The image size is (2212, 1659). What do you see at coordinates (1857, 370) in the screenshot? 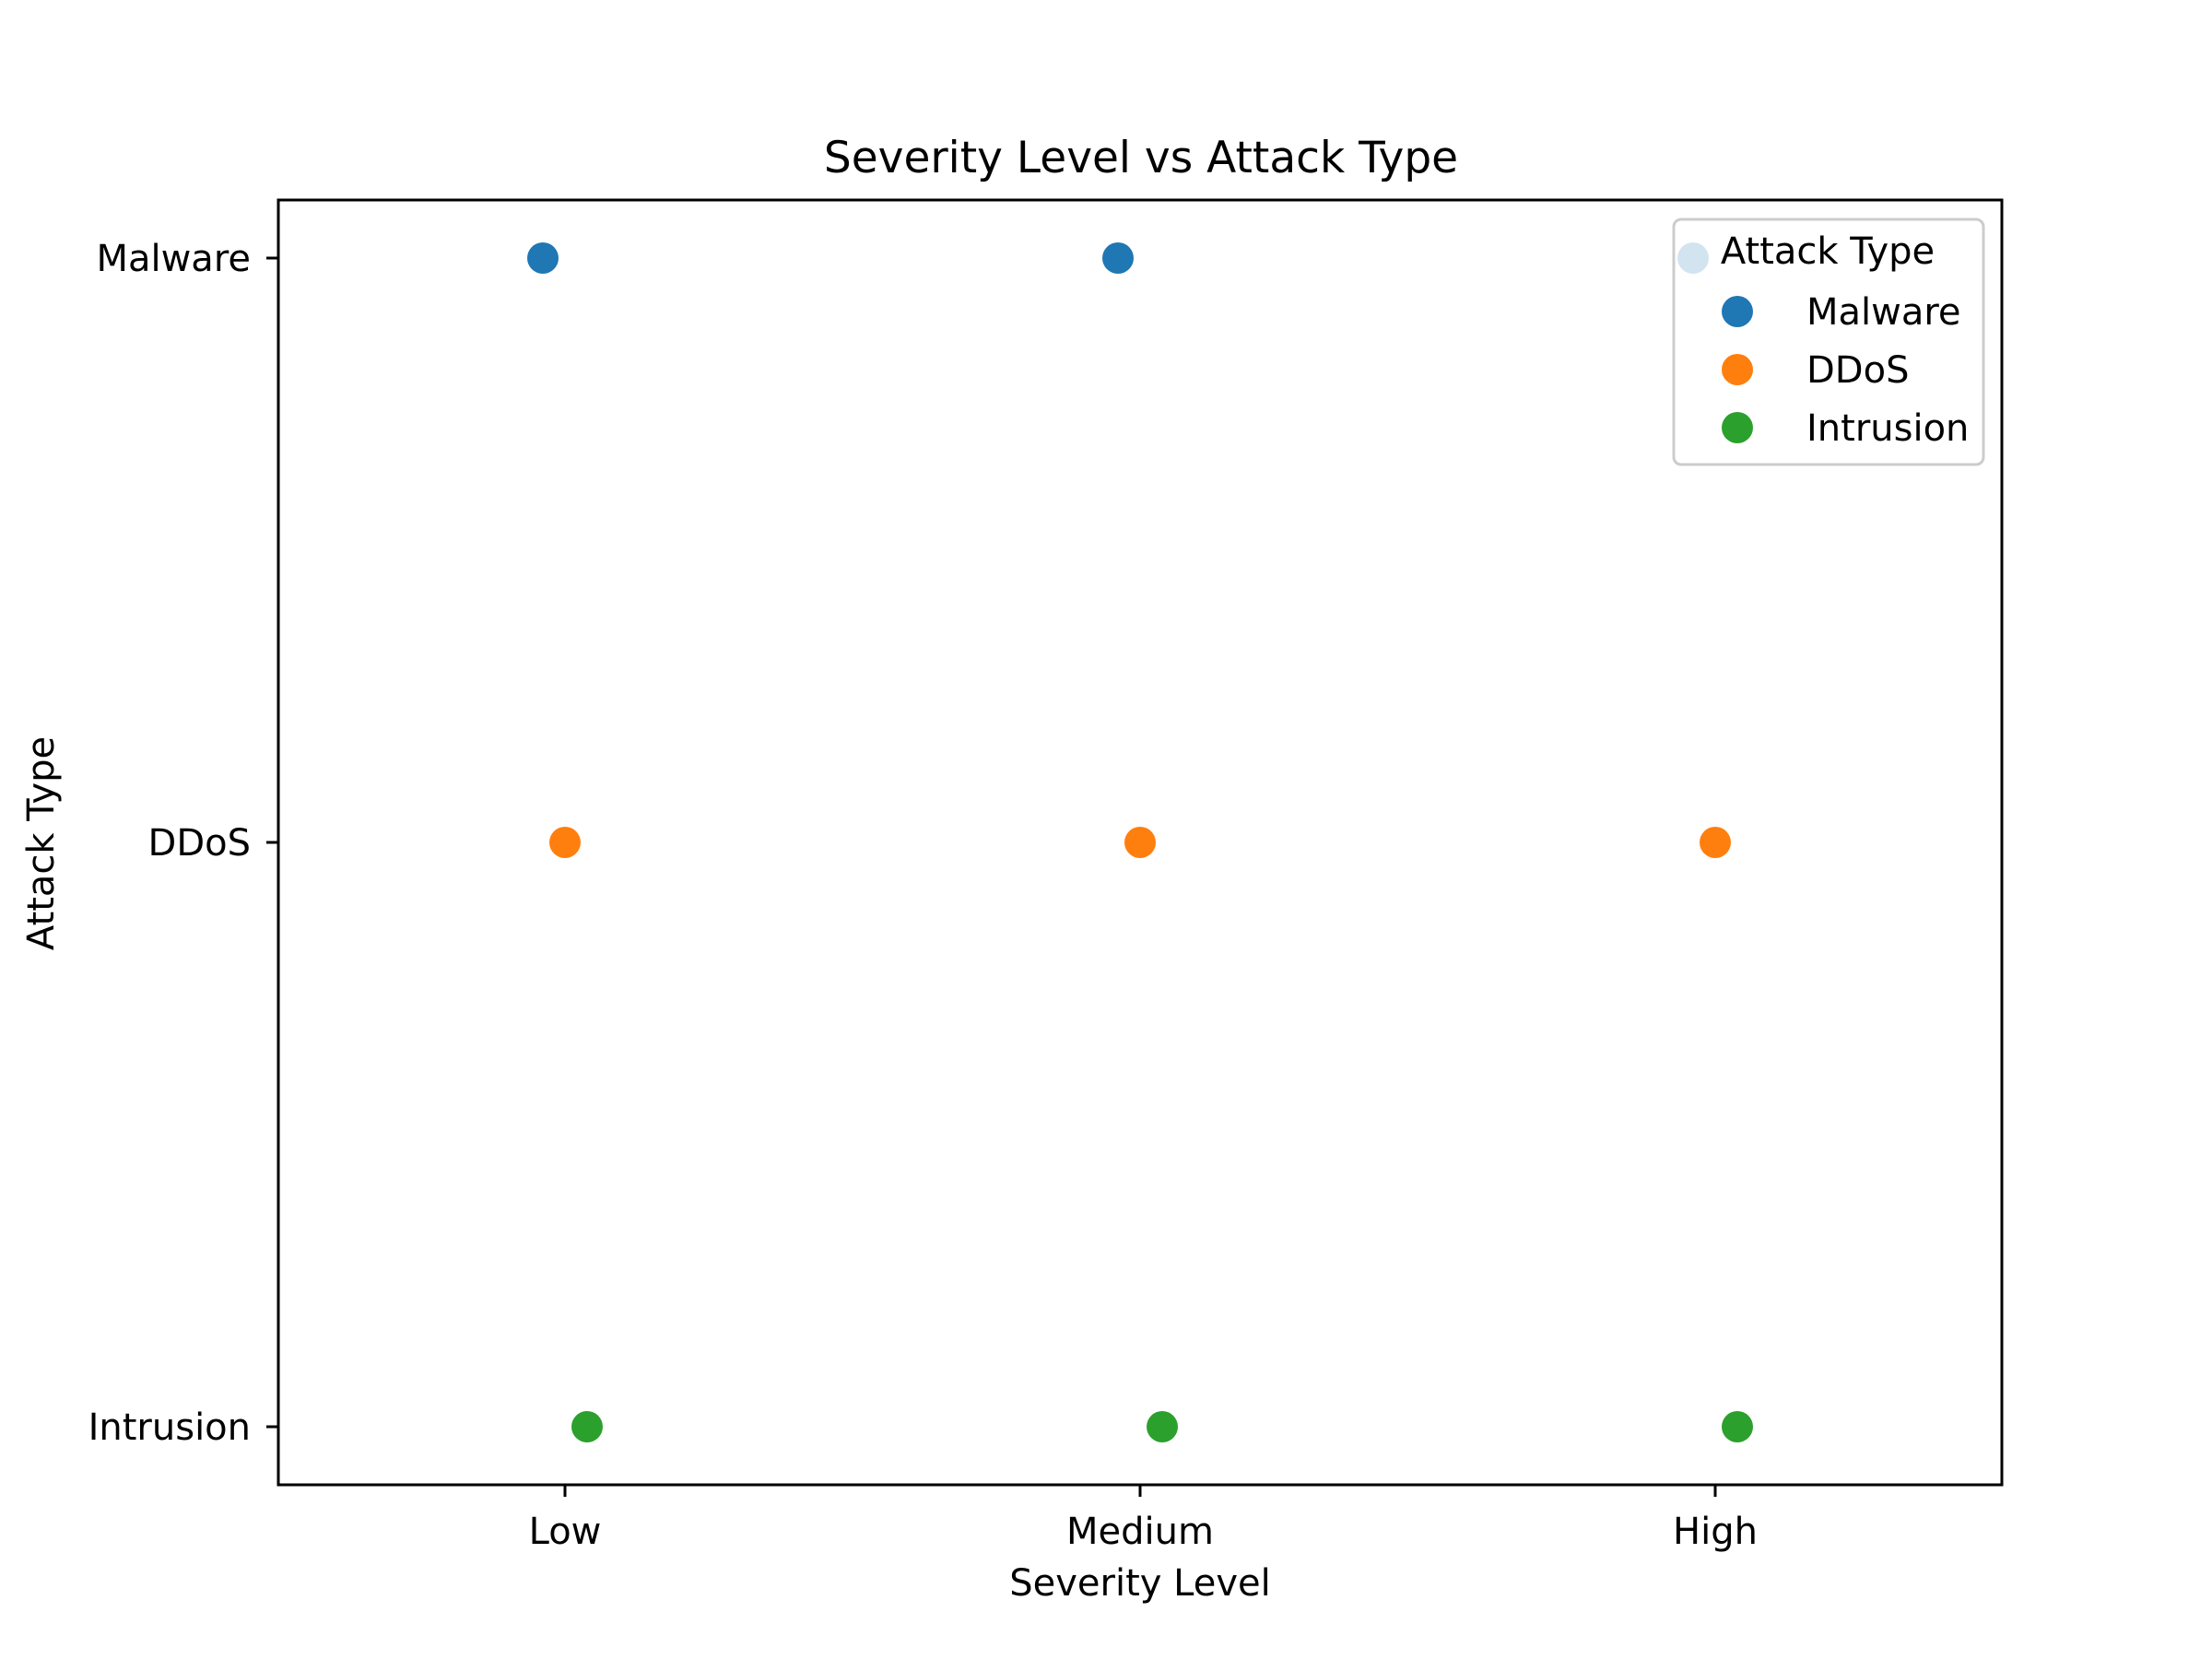
I see `legend-label-ddos: DDoS` at bounding box center [1857, 370].